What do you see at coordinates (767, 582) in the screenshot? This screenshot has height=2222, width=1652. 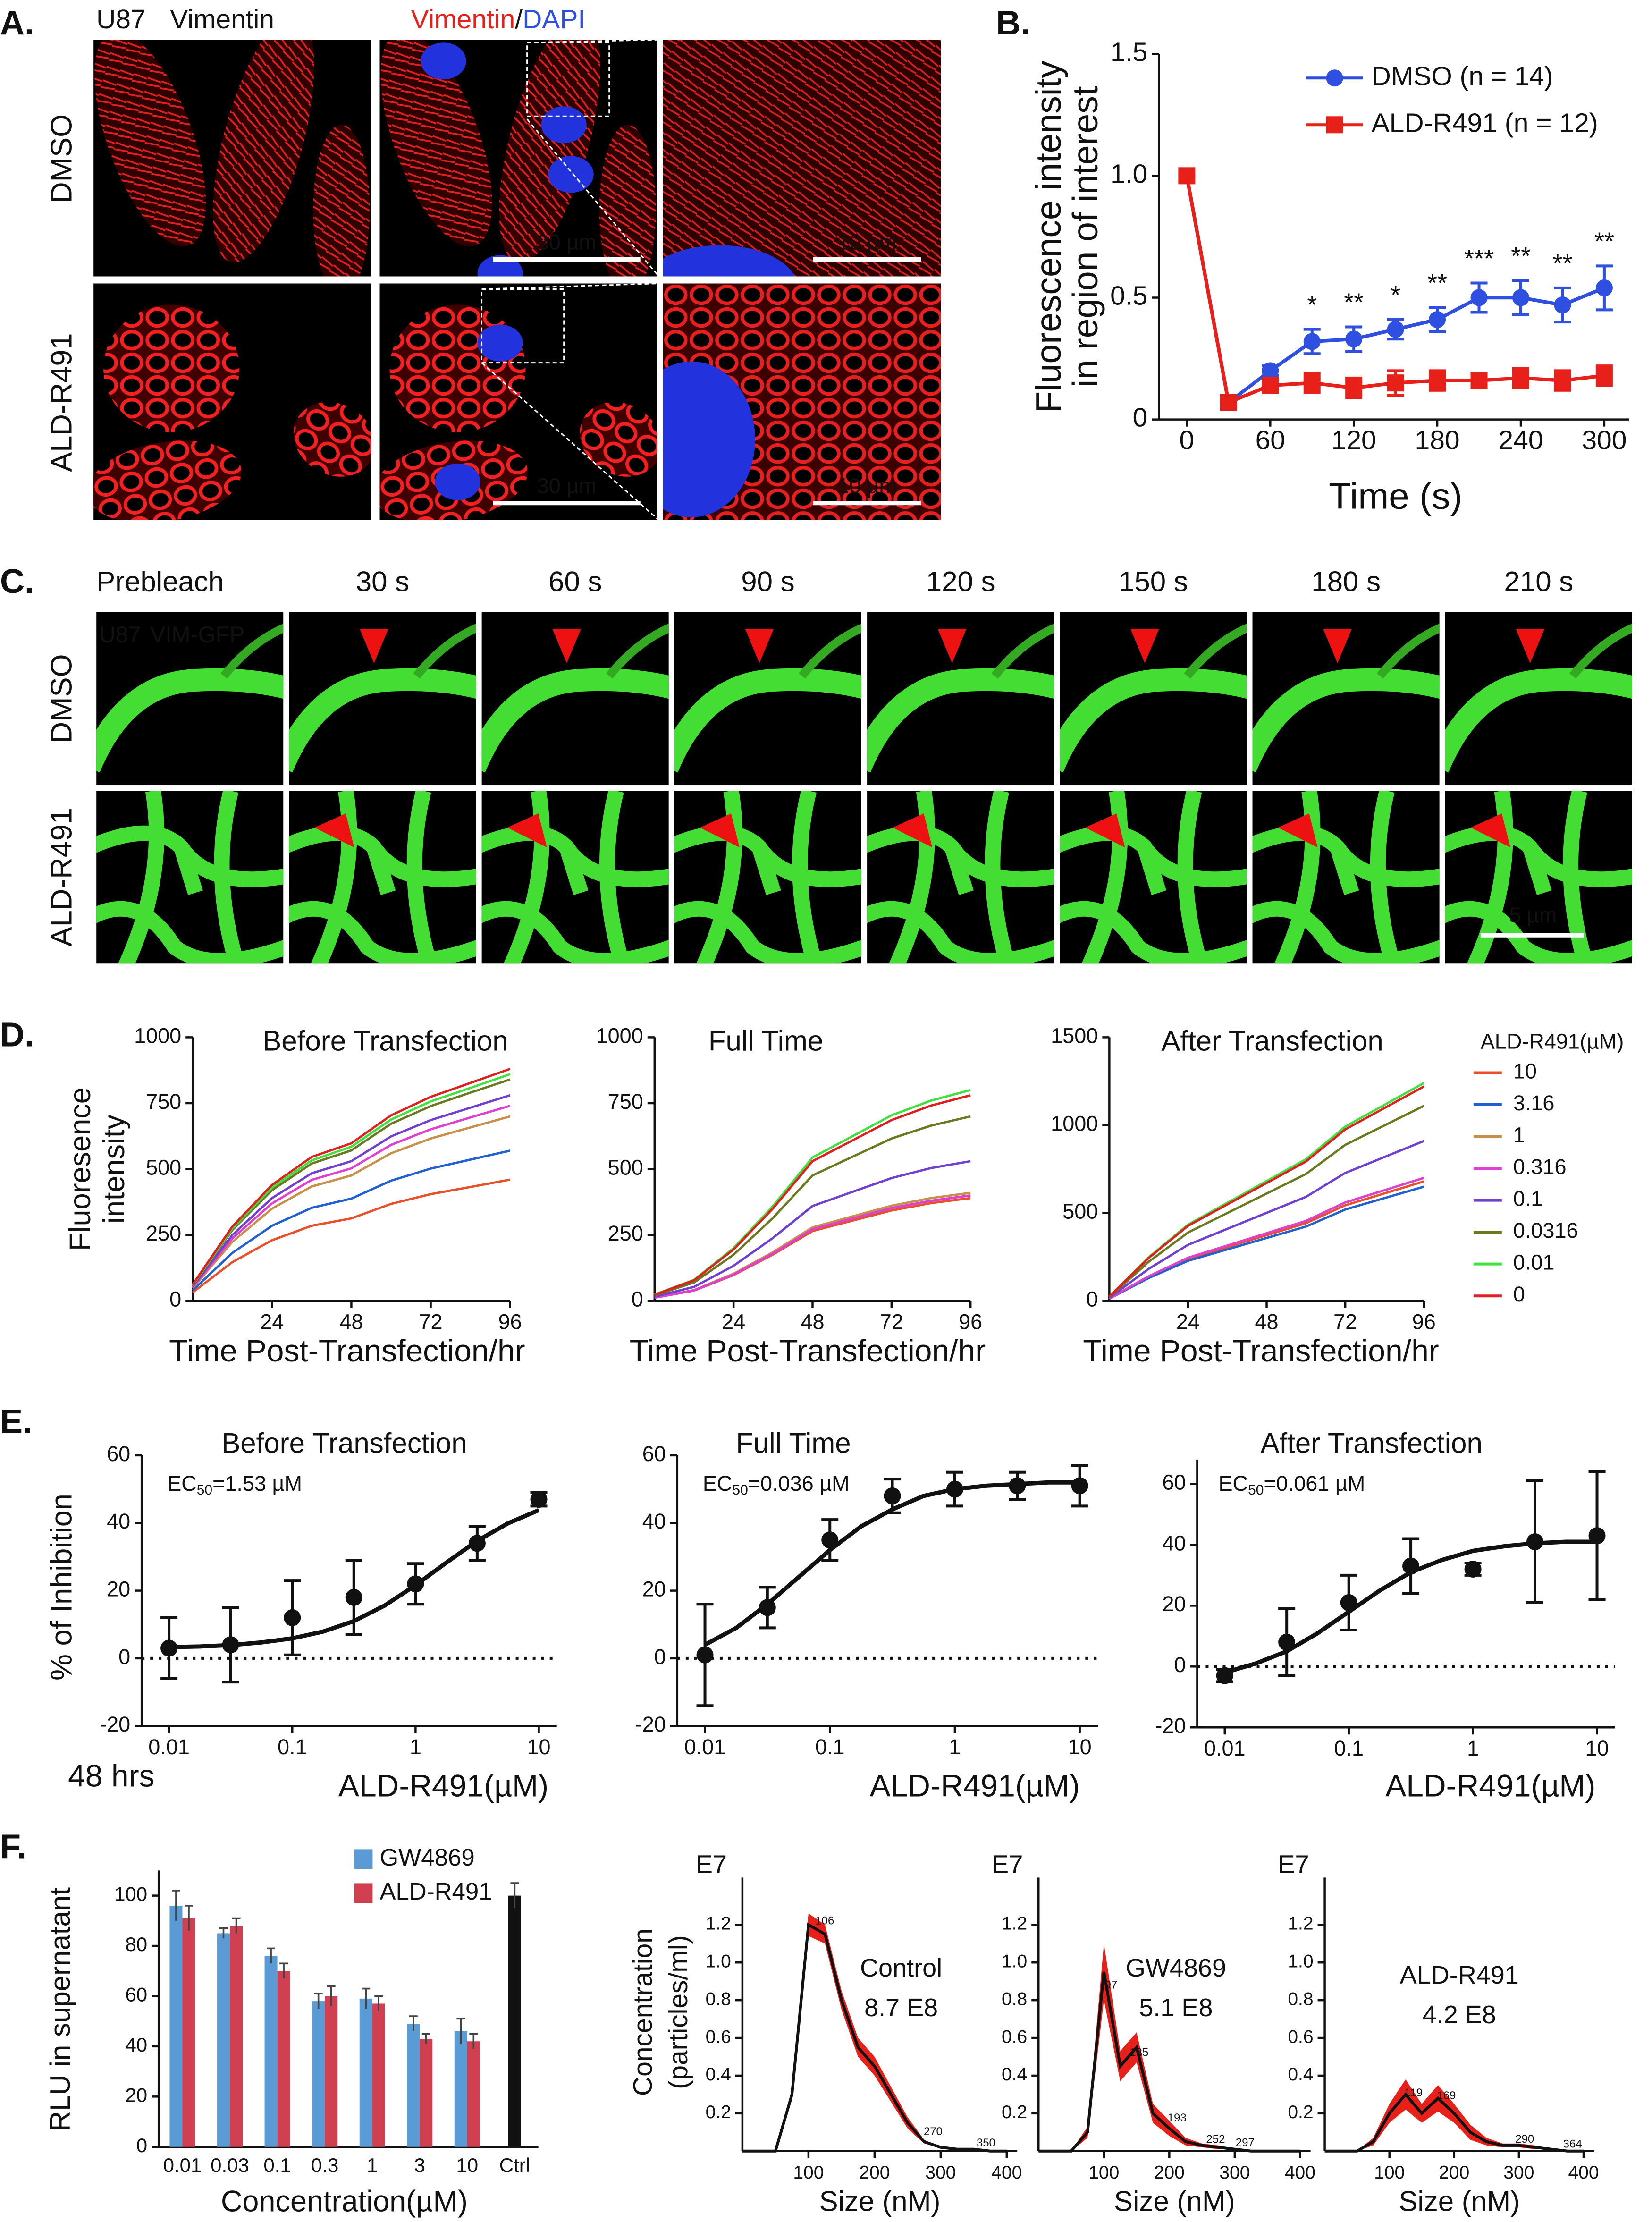 I see `time-label: 90 s` at bounding box center [767, 582].